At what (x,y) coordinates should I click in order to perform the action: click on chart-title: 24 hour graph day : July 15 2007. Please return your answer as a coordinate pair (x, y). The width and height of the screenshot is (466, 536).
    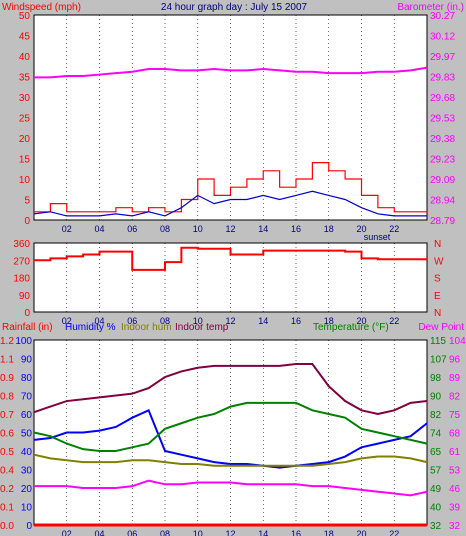
    Looking at the image, I should click on (234, 7).